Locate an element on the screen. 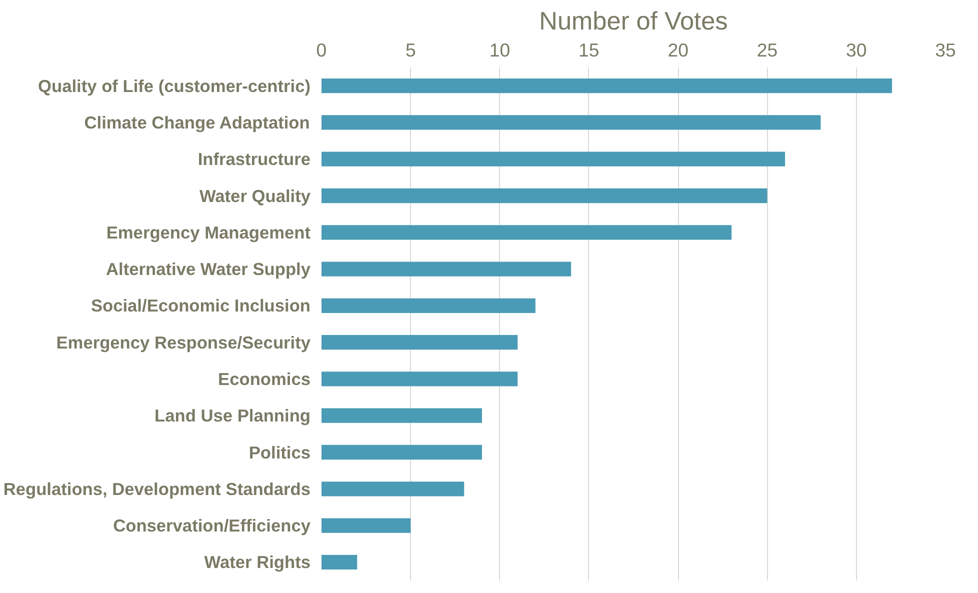 The width and height of the screenshot is (978, 593). x-tick-label: 15 is located at coordinates (589, 50).